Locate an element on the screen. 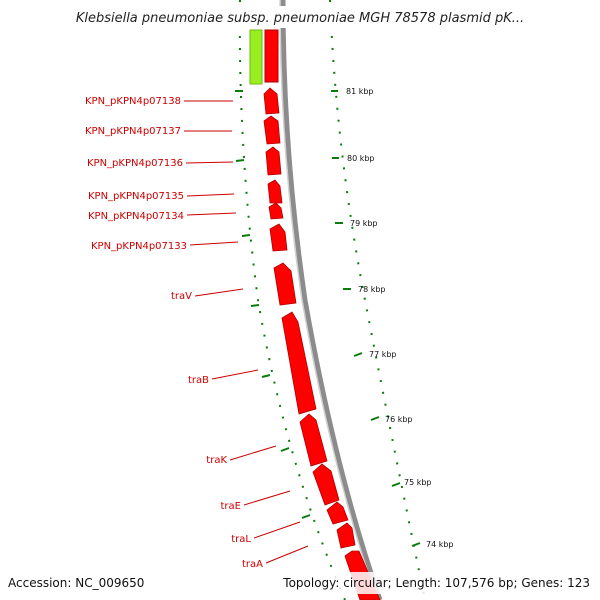 The height and width of the screenshot is (600, 600). gene-label: traK is located at coordinates (216, 460).